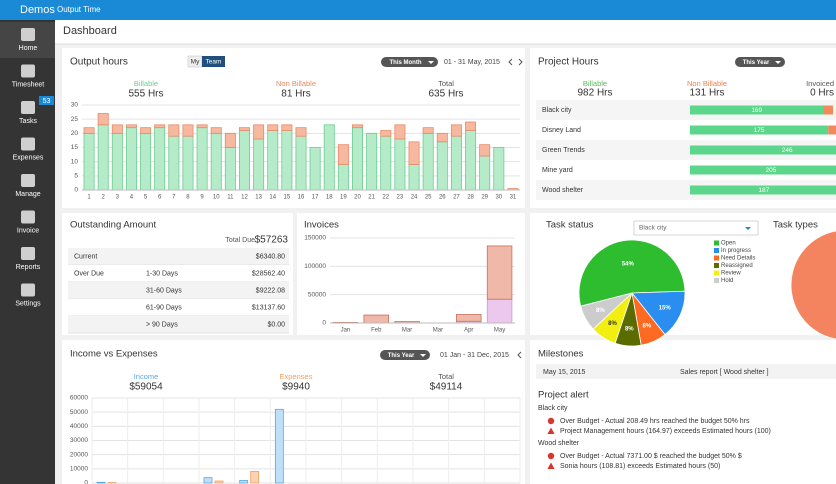 Image resolution: width=836 pixels, height=484 pixels. I want to click on dropdown-label: This Year, so click(756, 63).